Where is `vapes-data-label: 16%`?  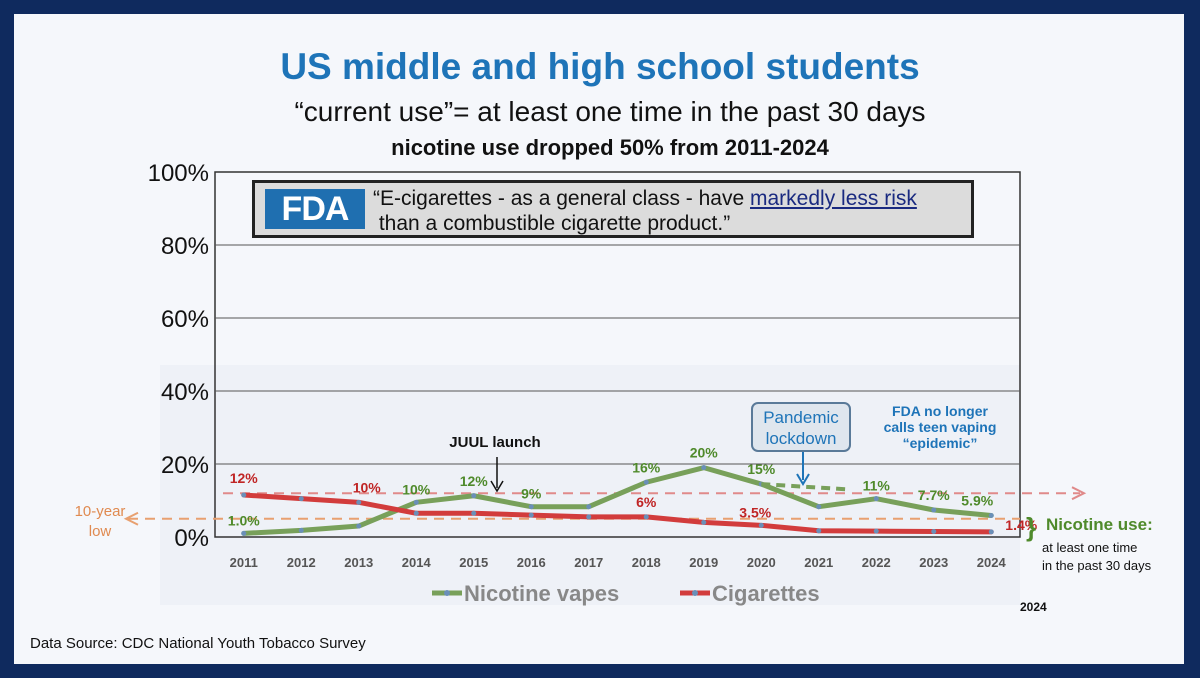
vapes-data-label: 16% is located at coordinates (646, 467).